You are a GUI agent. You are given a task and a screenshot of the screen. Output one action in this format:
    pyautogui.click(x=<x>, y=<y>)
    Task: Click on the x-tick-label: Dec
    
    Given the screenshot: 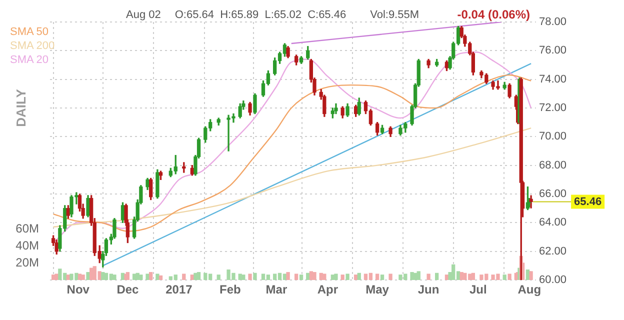 What is the action you would take?
    pyautogui.click(x=128, y=289)
    